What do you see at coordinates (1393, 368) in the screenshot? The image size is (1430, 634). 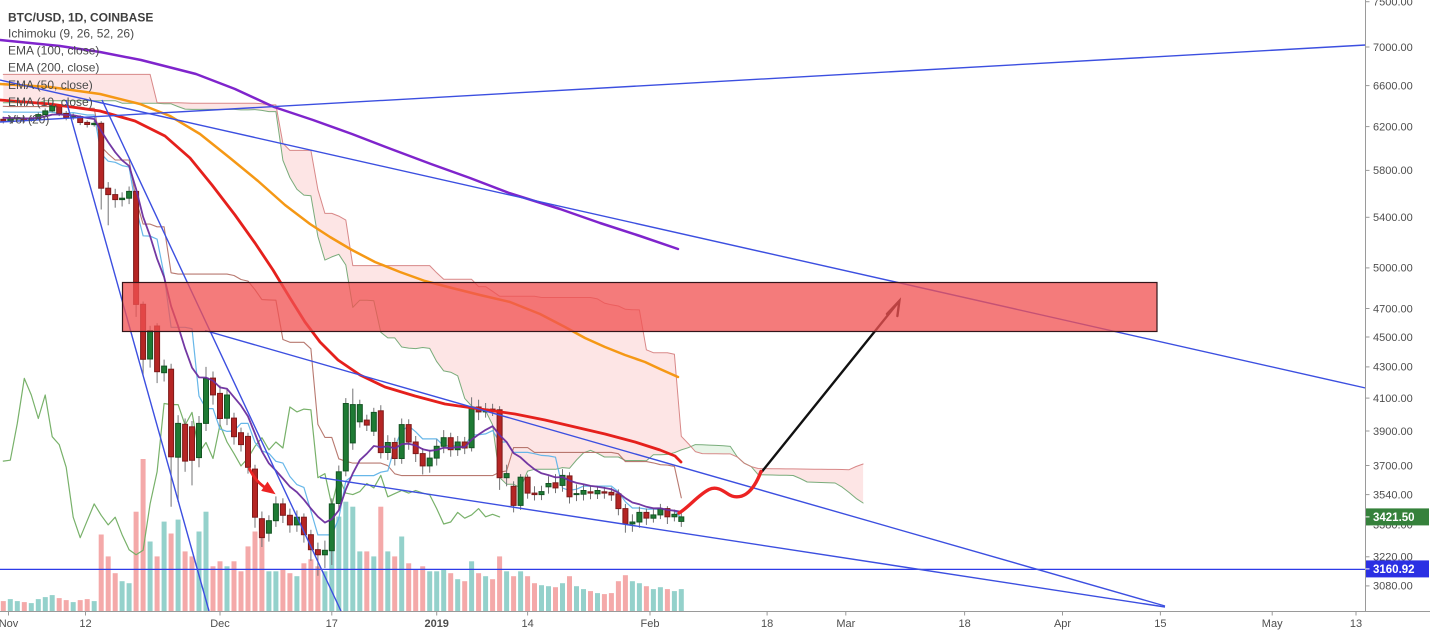 I see `svg-text: 4300.00` at bounding box center [1393, 368].